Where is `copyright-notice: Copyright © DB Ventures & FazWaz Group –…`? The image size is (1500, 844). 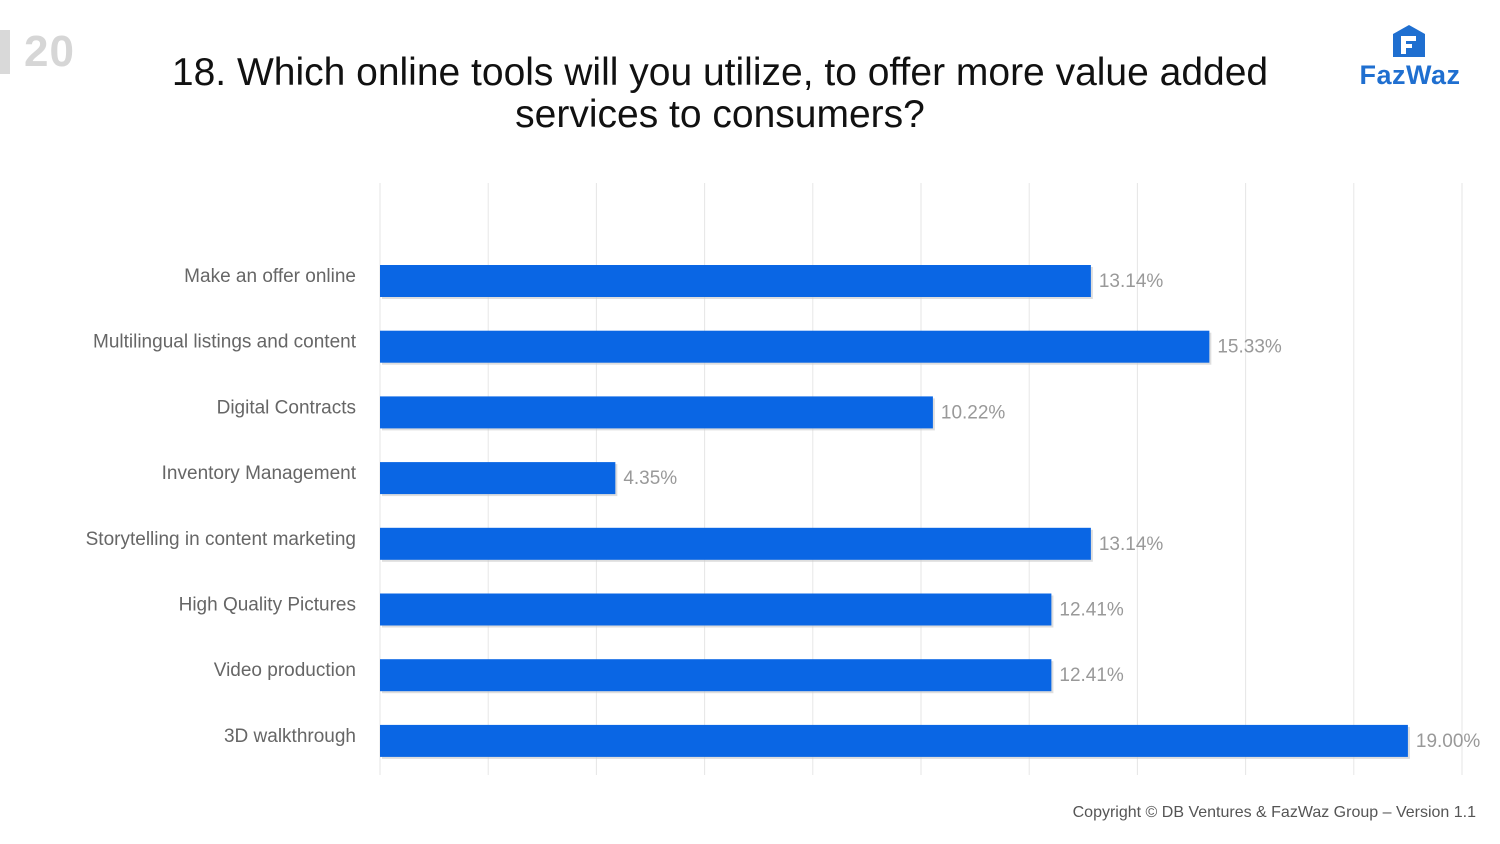
copyright-notice: Copyright © DB Ventures & FazWaz Group –… is located at coordinates (1274, 812).